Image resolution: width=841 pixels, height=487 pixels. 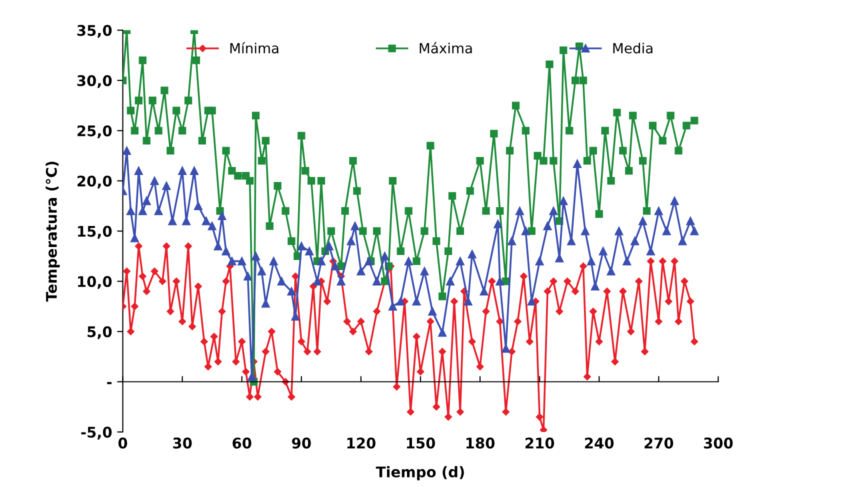 I want to click on x-tick-label: 210, so click(x=540, y=443).